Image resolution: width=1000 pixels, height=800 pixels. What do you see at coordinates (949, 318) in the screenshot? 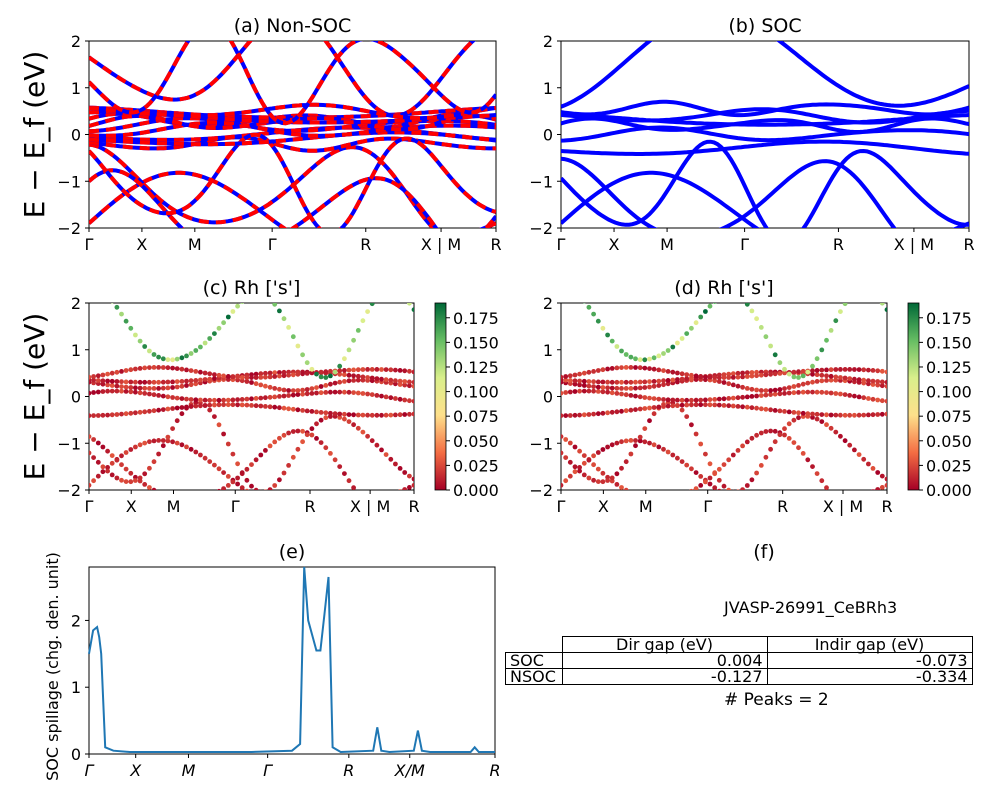
I see `colorbar-tick-label: 0.175` at bounding box center [949, 318].